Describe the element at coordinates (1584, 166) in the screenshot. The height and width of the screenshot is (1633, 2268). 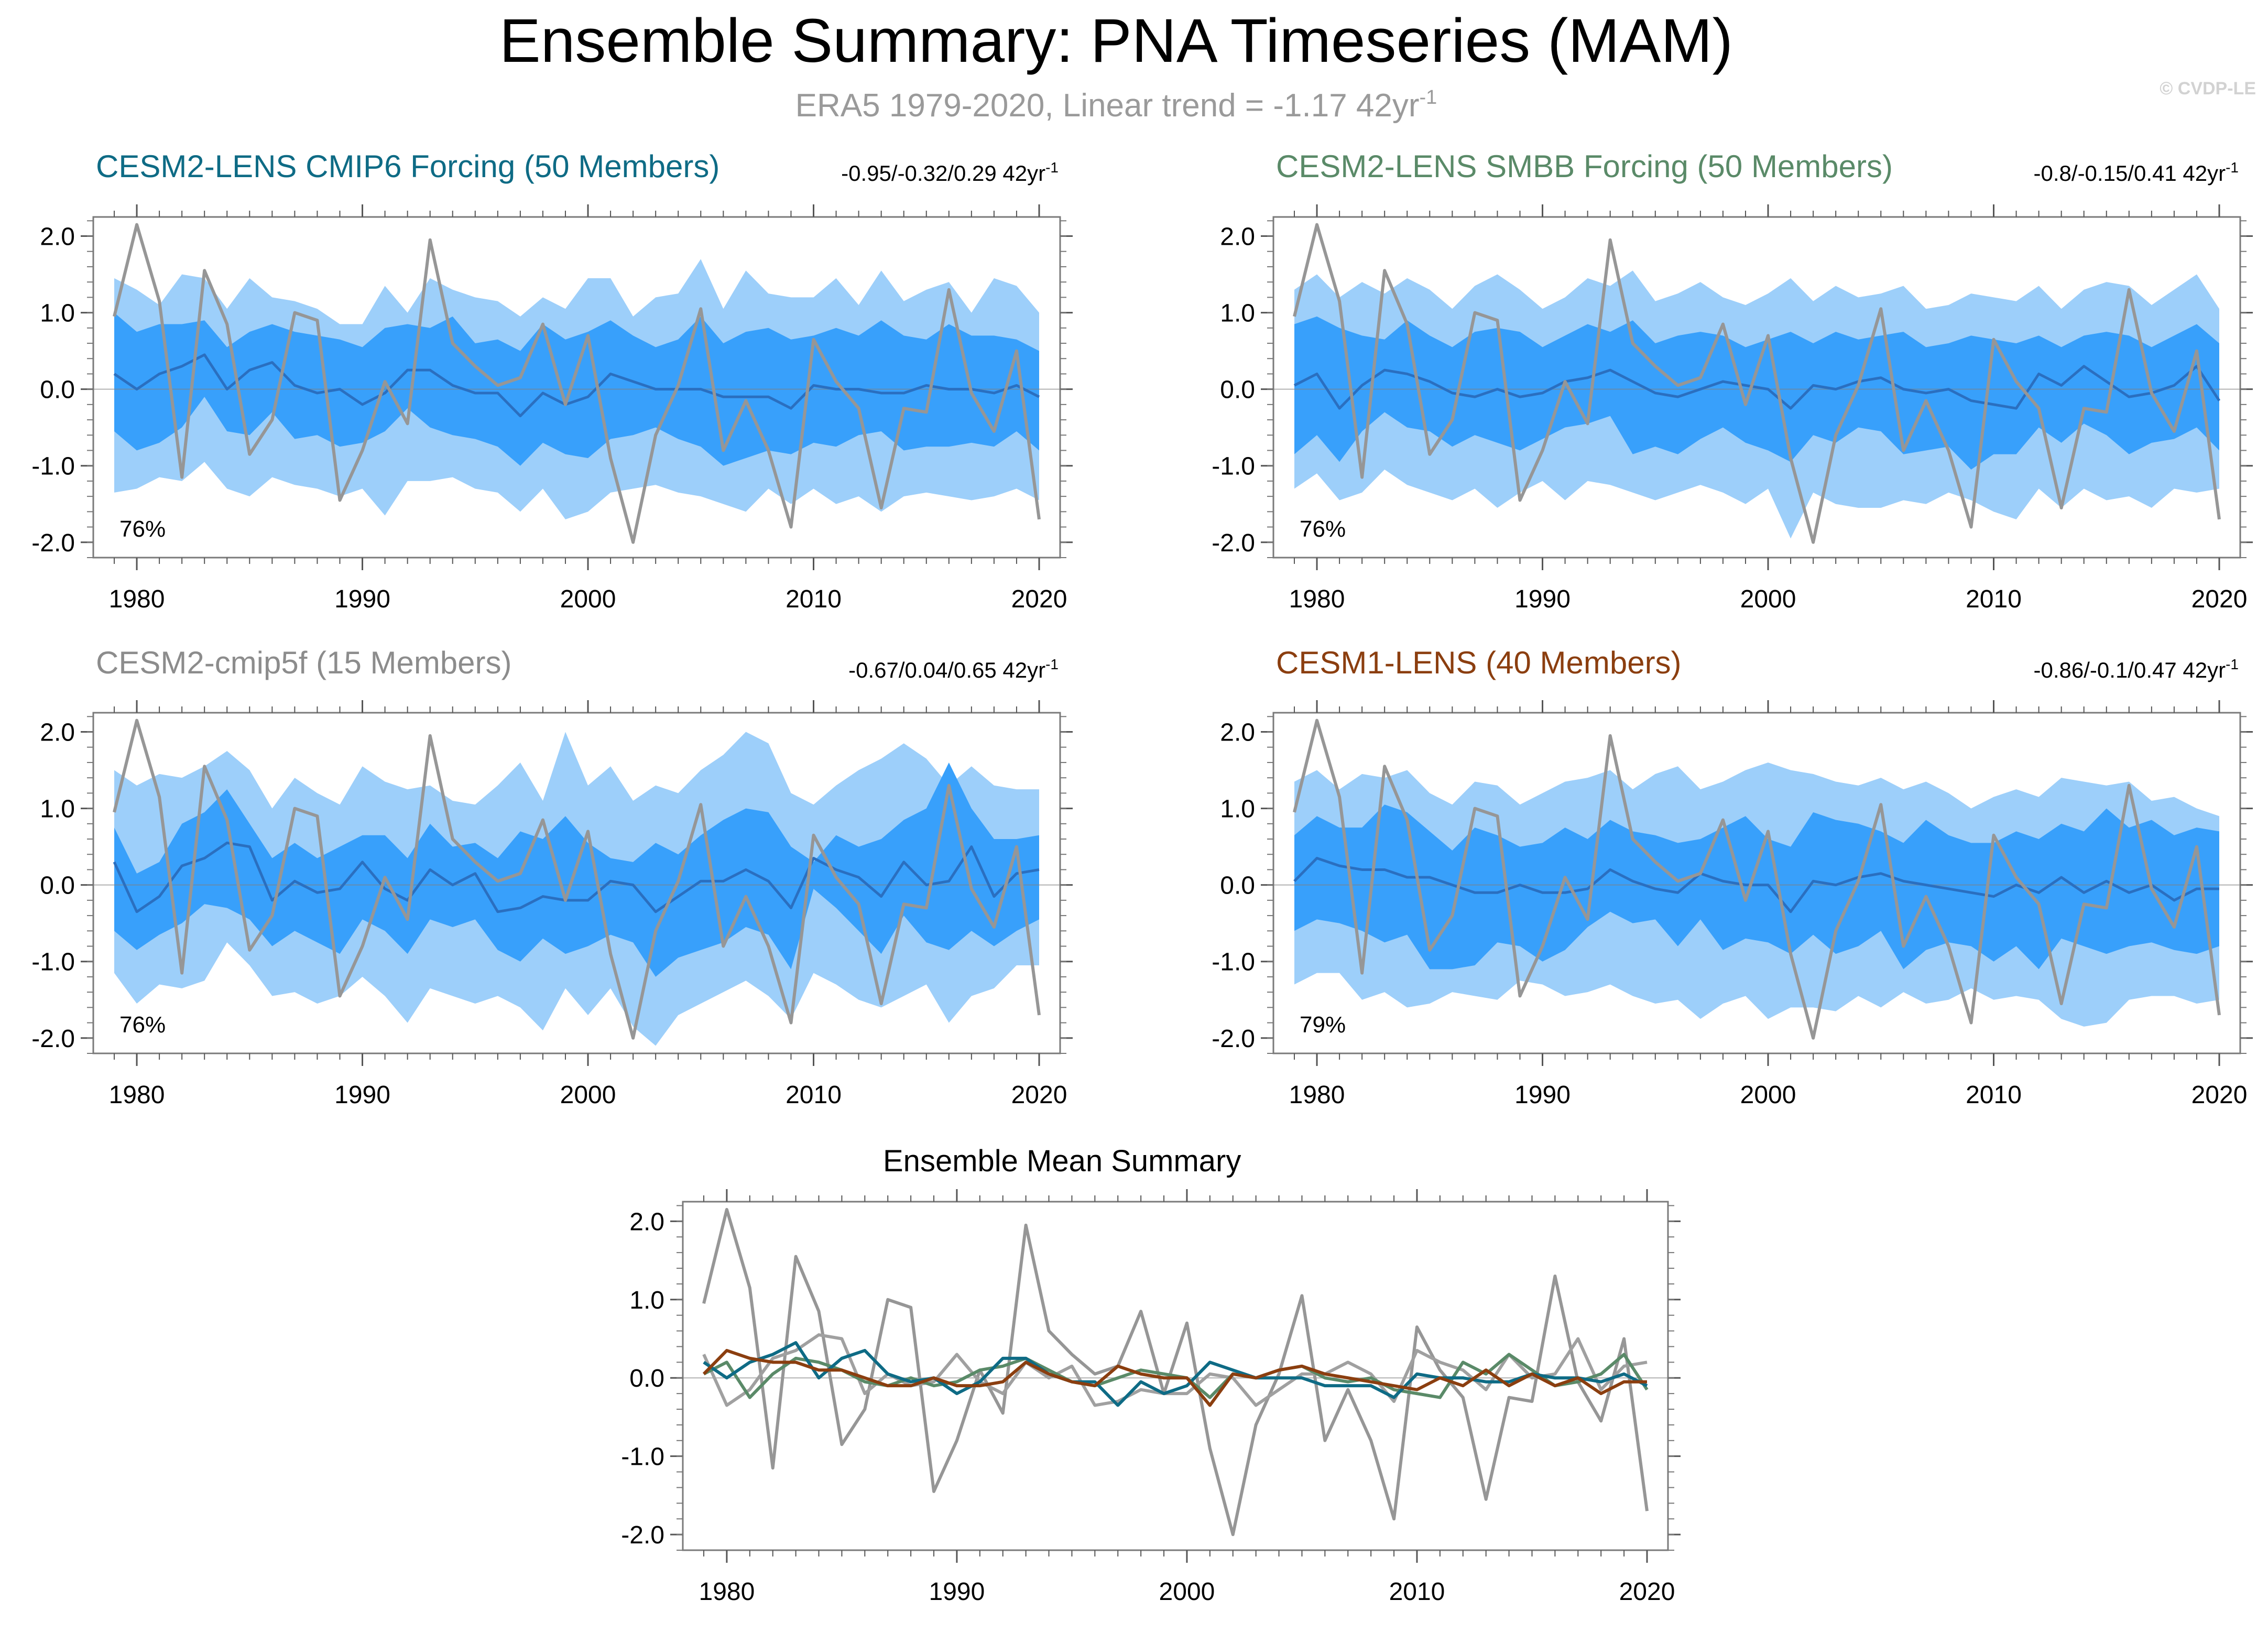
I see `panel-title: CESM2-LENS SMBB Forcing (50 Members)` at that location.